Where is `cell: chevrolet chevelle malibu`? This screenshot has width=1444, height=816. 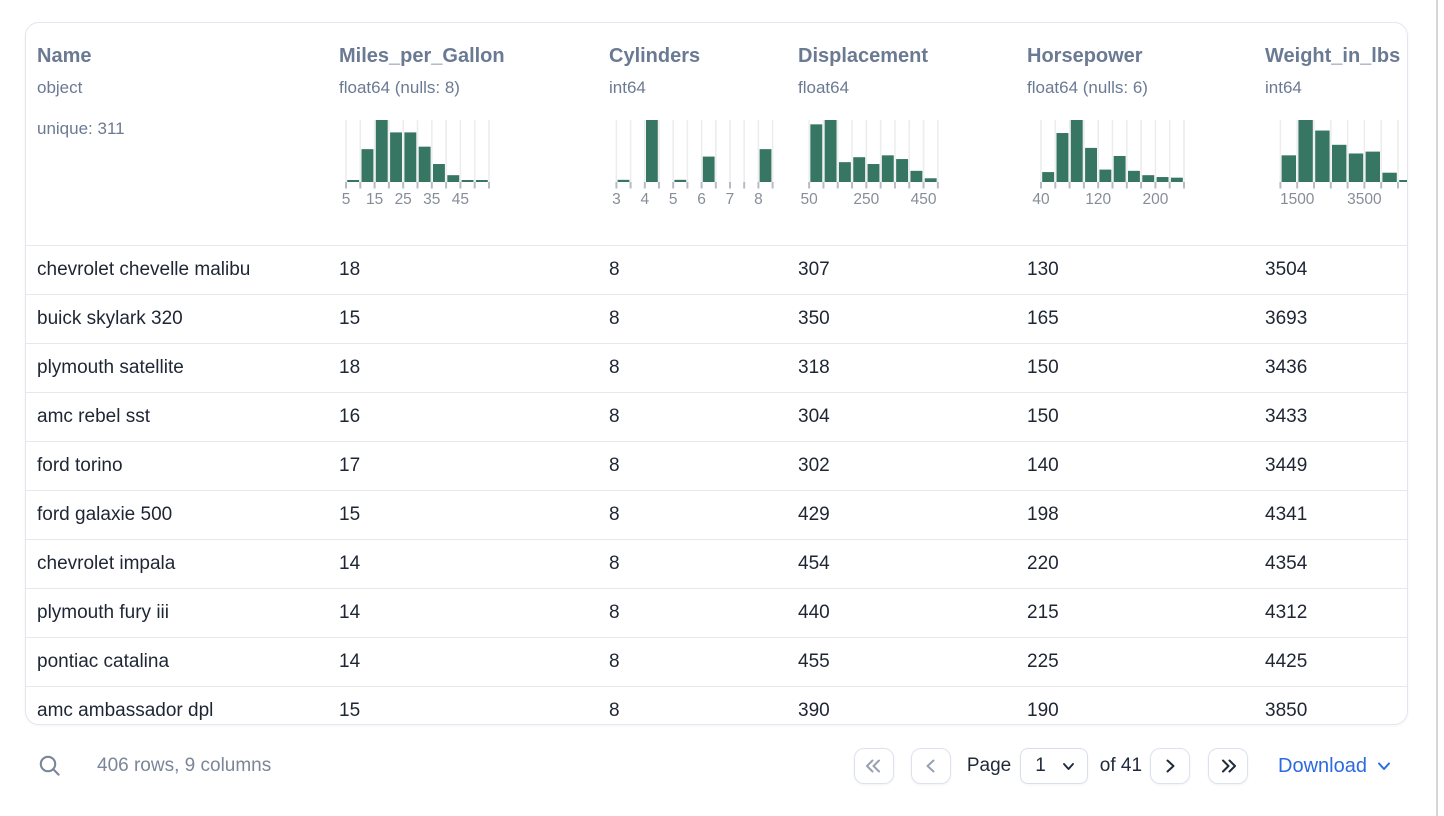
cell: chevrolet chevelle malibu is located at coordinates (144, 269).